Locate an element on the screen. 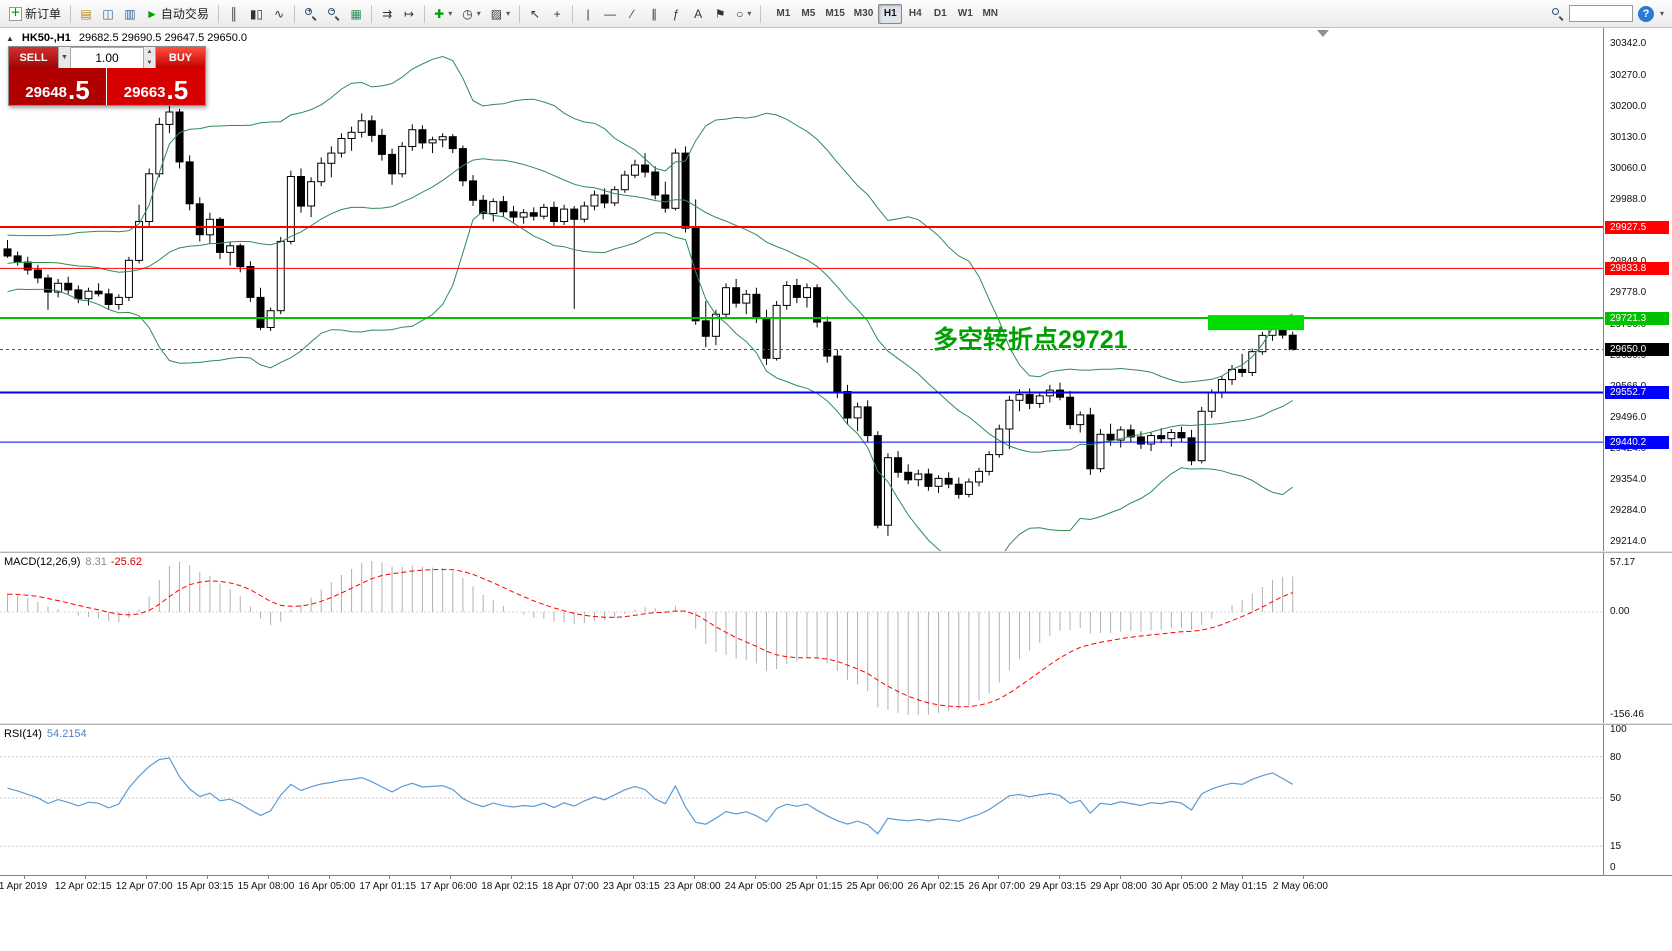  rsi-scale-label: 0 is located at coordinates (1613, 867).